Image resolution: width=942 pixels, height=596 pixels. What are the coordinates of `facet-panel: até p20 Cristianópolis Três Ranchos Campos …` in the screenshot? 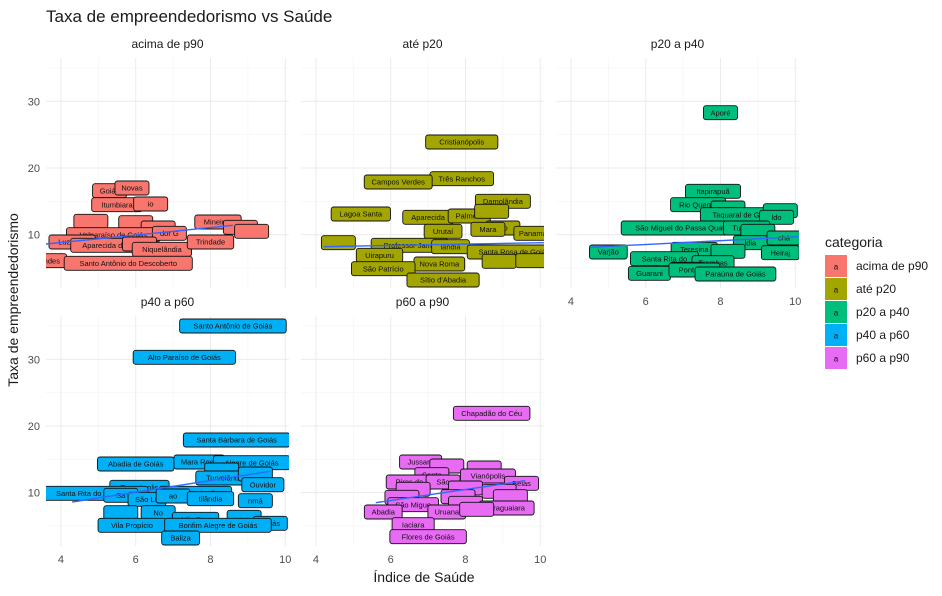 It's located at (424, 162).